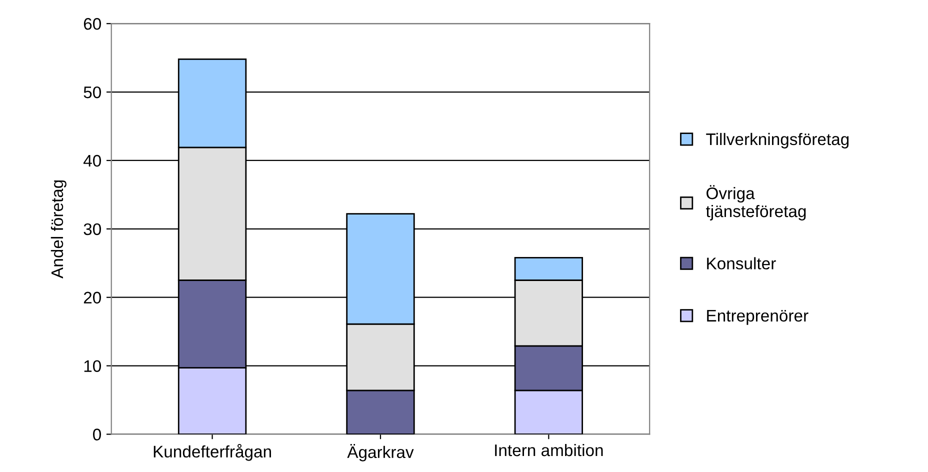 The image size is (928, 472). Describe the element at coordinates (58, 229) in the screenshot. I see `y-axis-title: Andel företag` at that location.